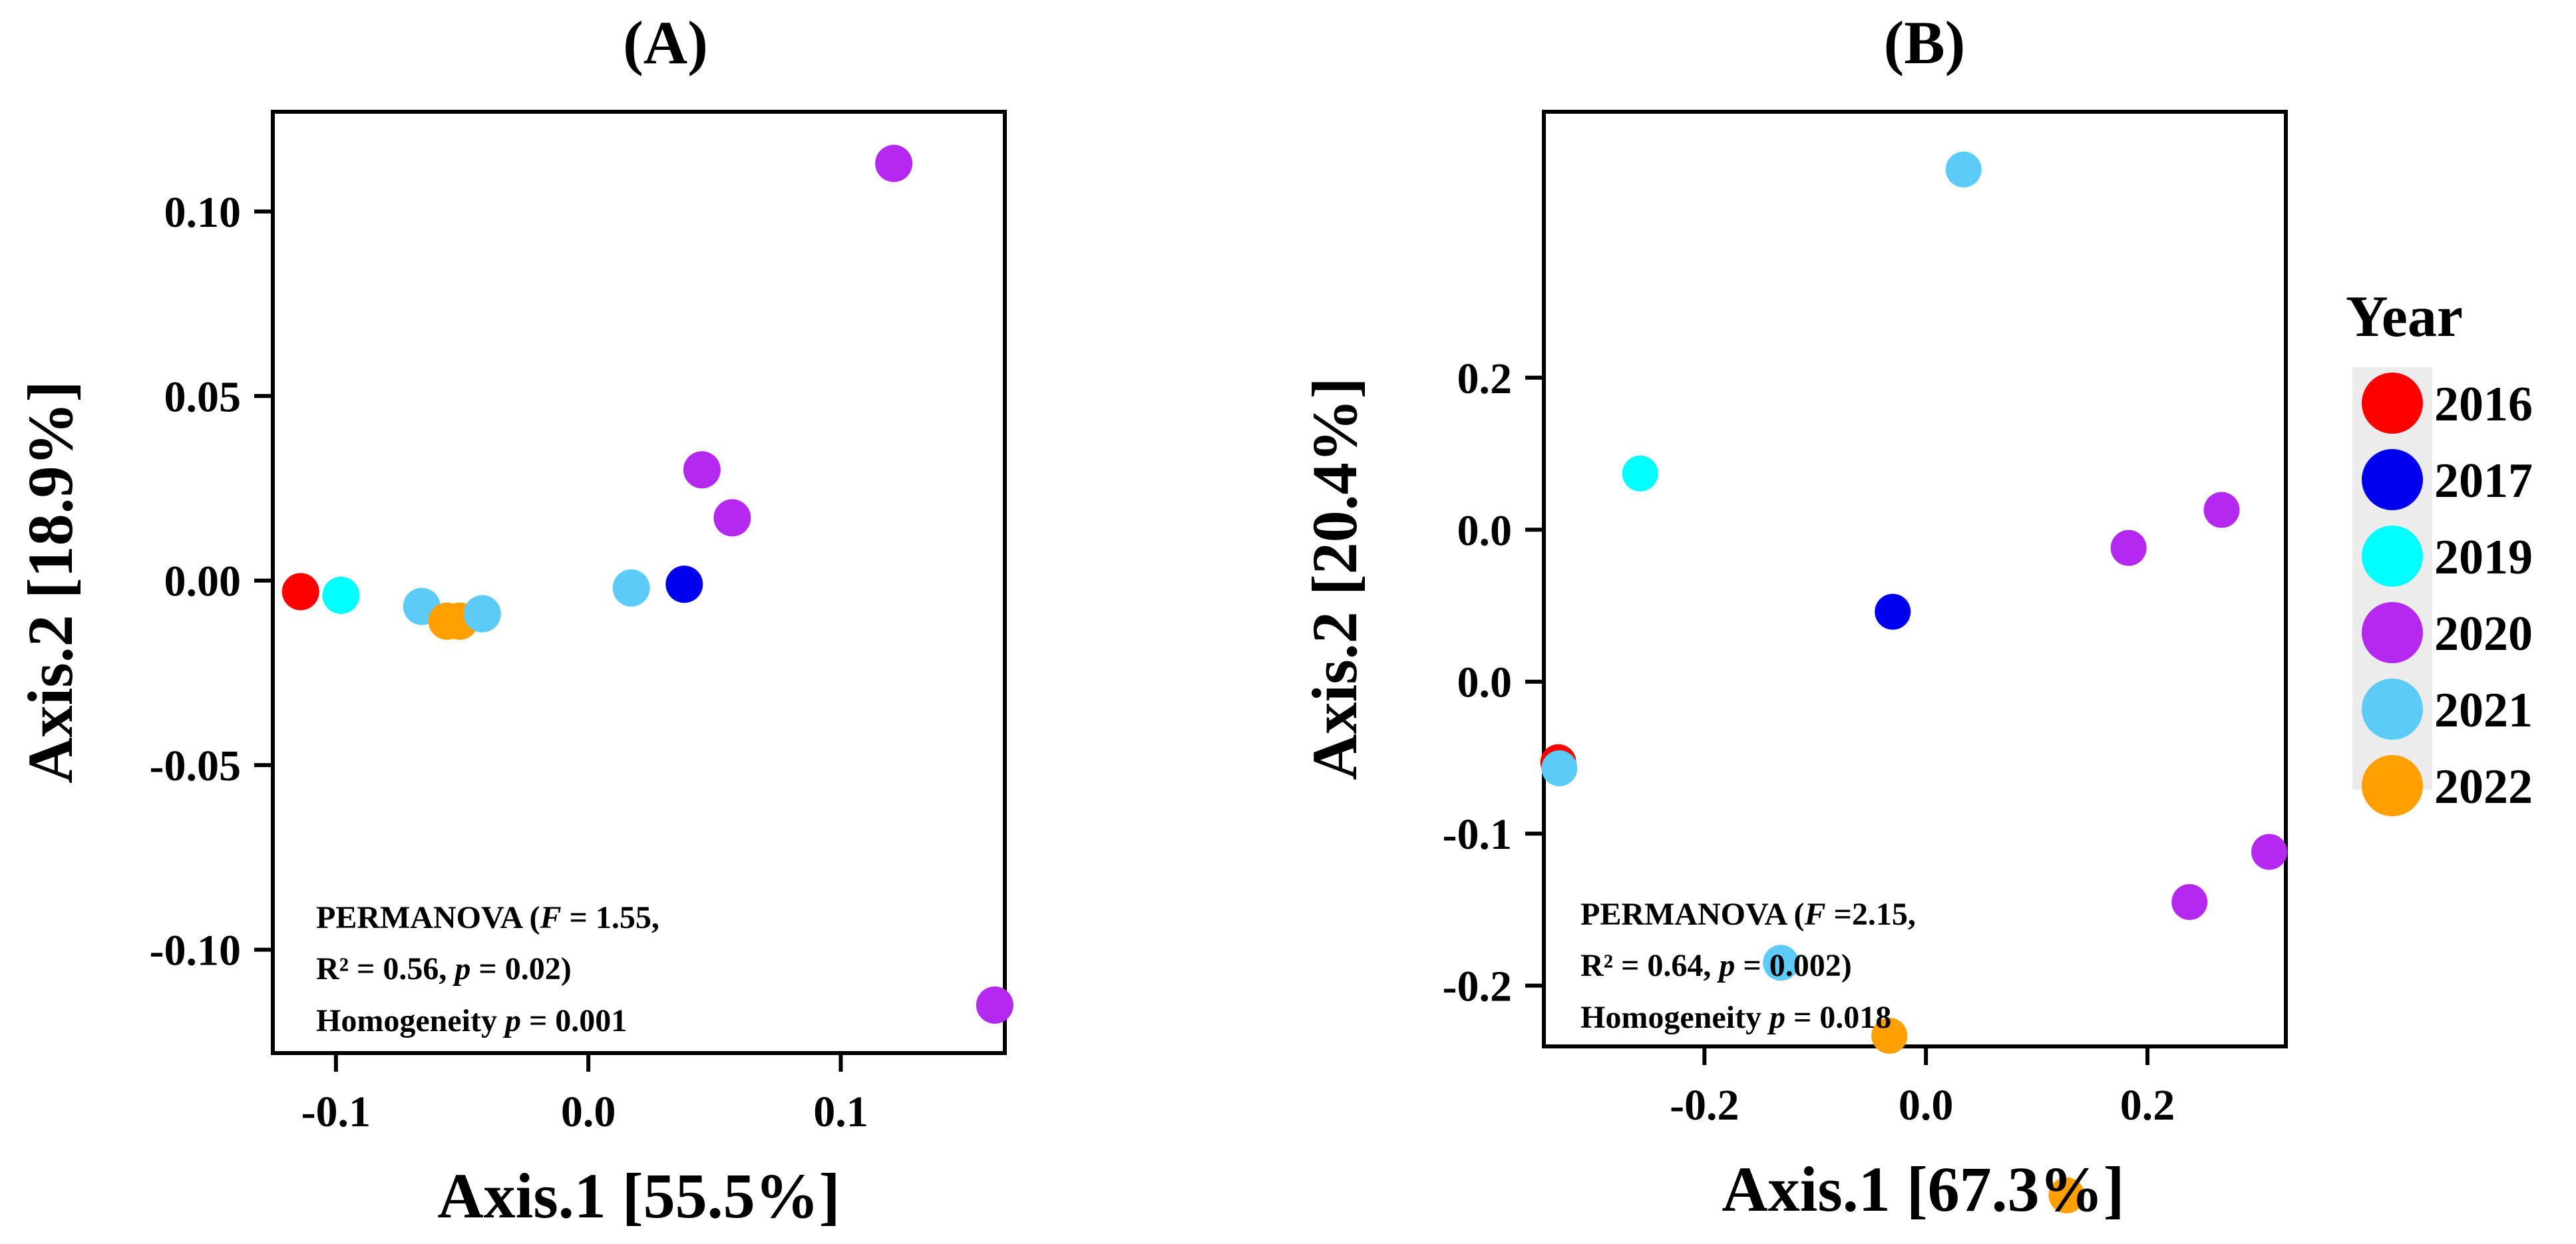 Image resolution: width=2576 pixels, height=1244 pixels. What do you see at coordinates (2393, 709) in the screenshot?
I see `legend-swatch-2021` at bounding box center [2393, 709].